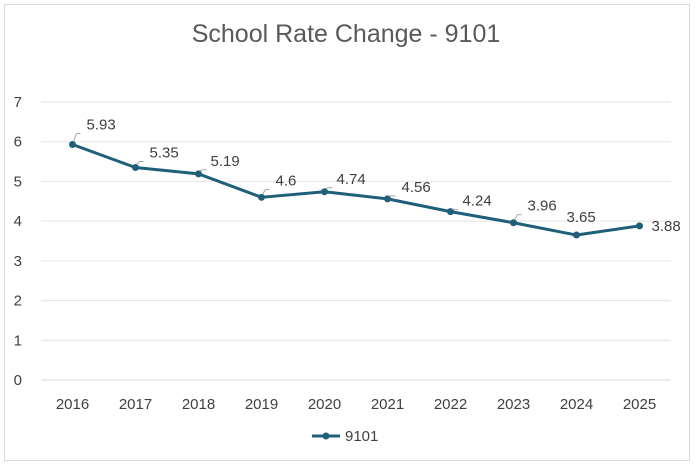 The height and width of the screenshot is (467, 696). I want to click on data-label: 4.56, so click(416, 187).